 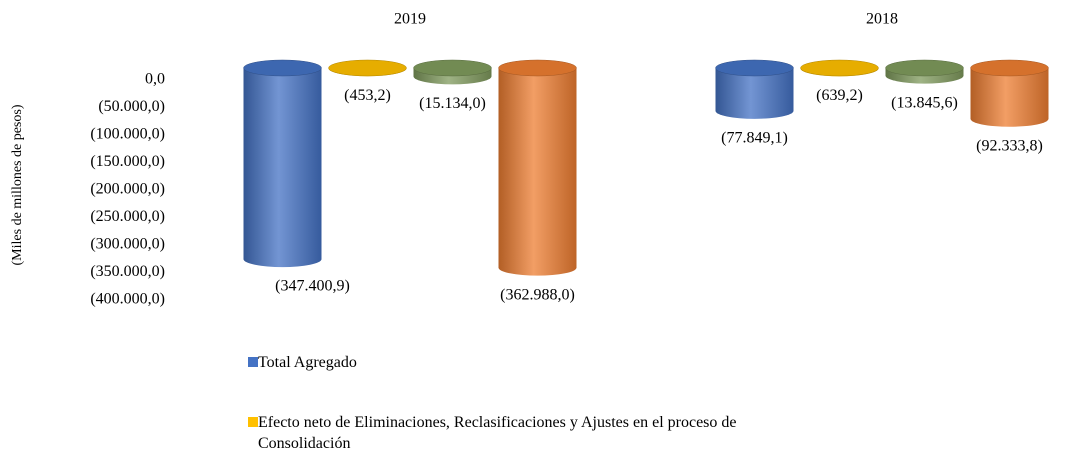 I want to click on y-tick-label: (150.000,0), so click(x=127, y=161).